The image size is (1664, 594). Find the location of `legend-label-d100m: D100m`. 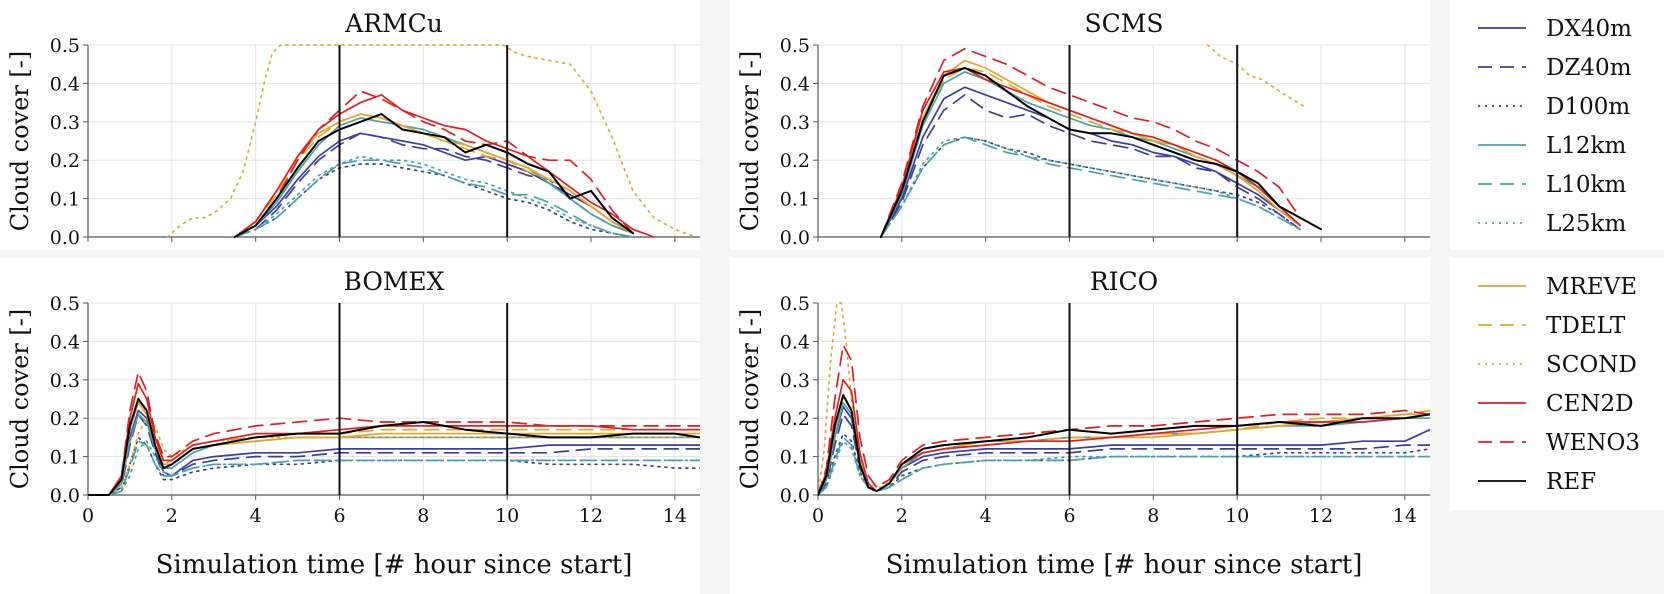

legend-label-d100m: D100m is located at coordinates (1588, 107).